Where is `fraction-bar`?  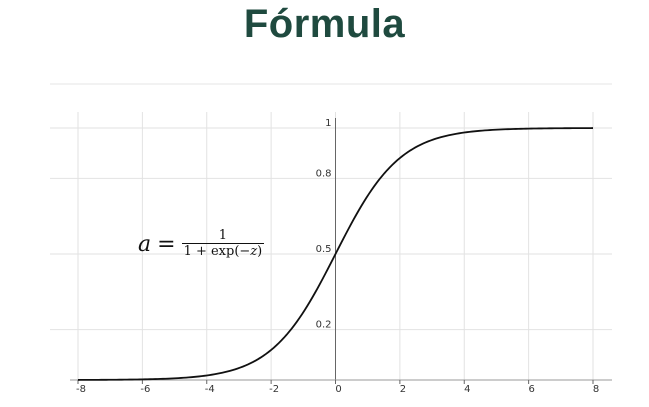 fraction-bar is located at coordinates (223, 243).